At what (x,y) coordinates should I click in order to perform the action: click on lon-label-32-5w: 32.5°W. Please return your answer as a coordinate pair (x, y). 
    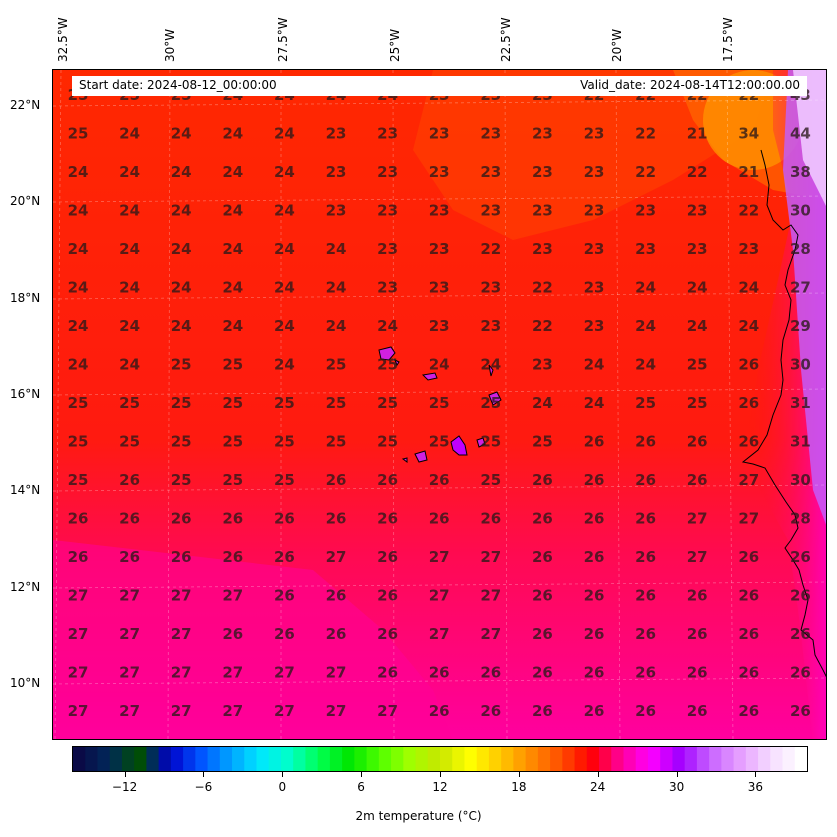
    Looking at the image, I should click on (63, 39).